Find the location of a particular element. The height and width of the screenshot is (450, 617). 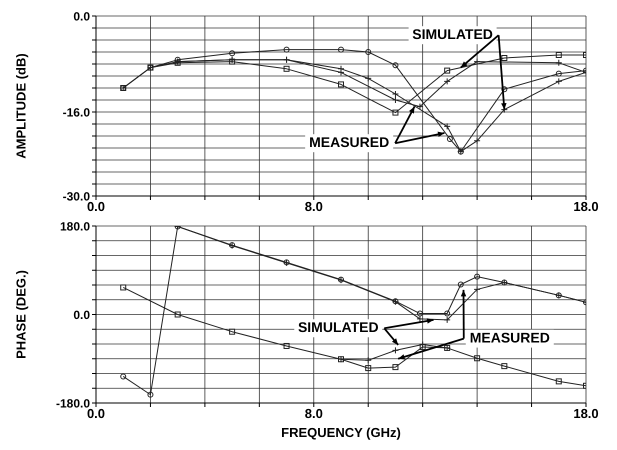

y-axis-title: AMPLITUDE (dB) is located at coordinates (20, 106).